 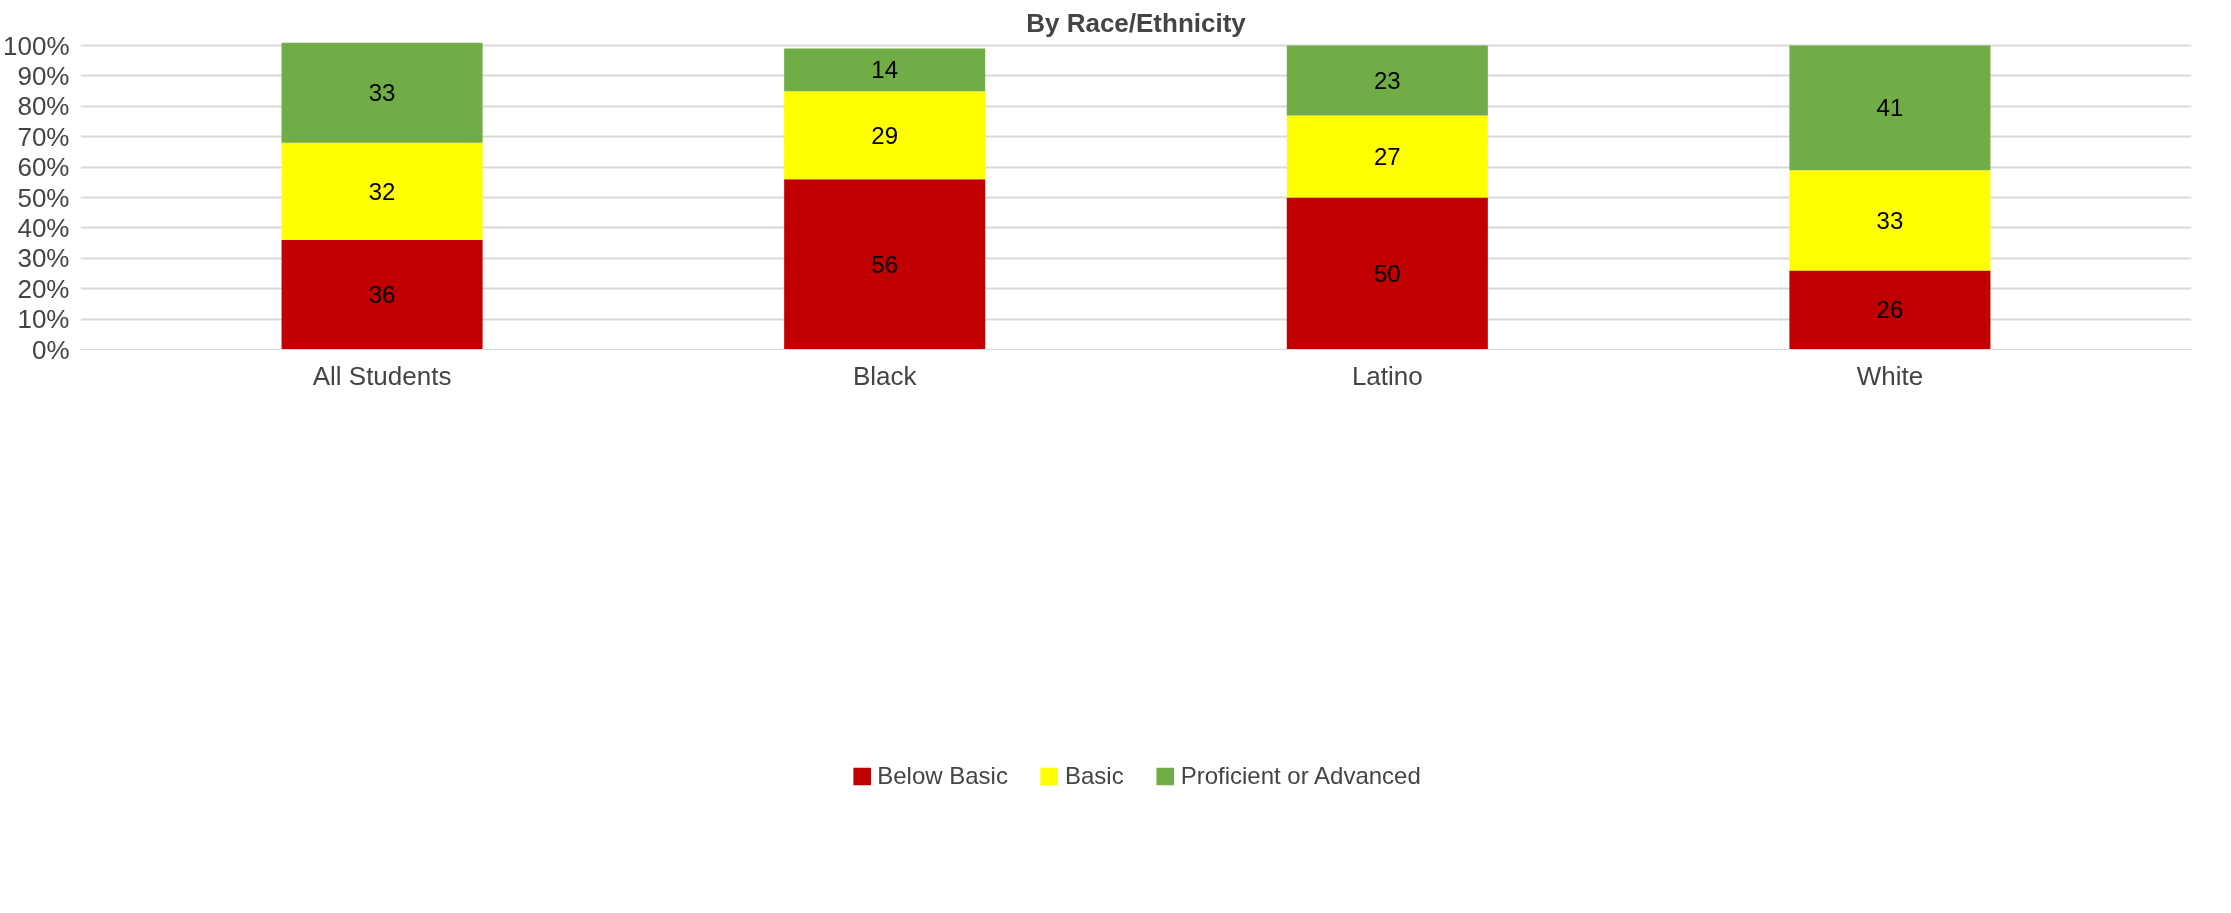 I want to click on data-label: 14, so click(x=885, y=70).